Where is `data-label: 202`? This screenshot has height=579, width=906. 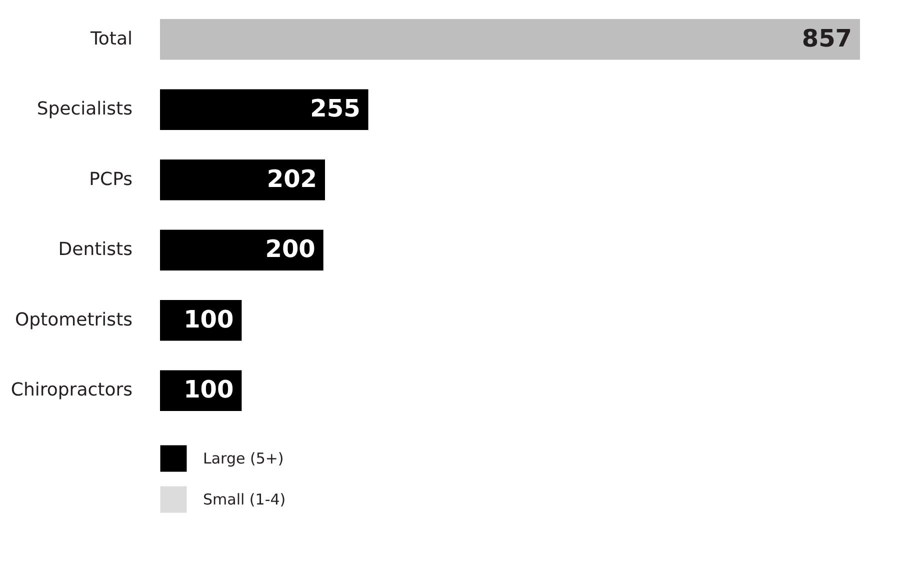
data-label: 202 is located at coordinates (291, 178).